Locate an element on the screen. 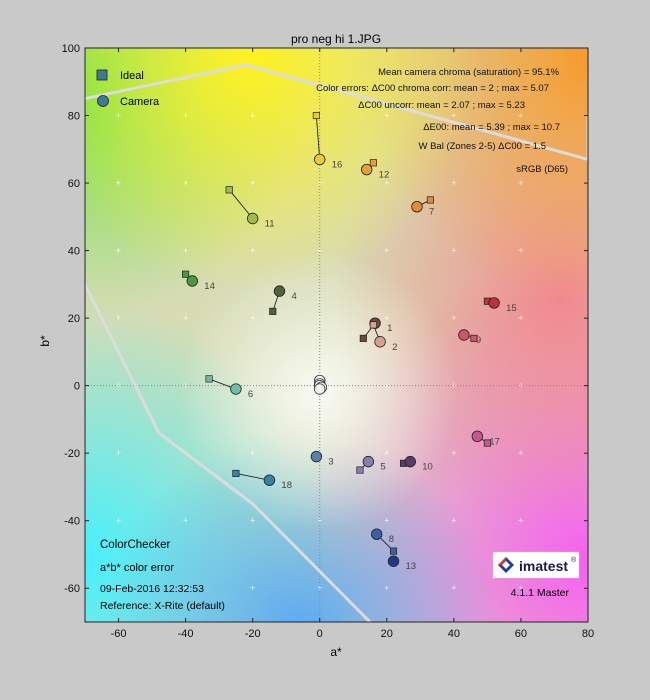 The height and width of the screenshot is (700, 650). patch-7: 7 is located at coordinates (422, 207).